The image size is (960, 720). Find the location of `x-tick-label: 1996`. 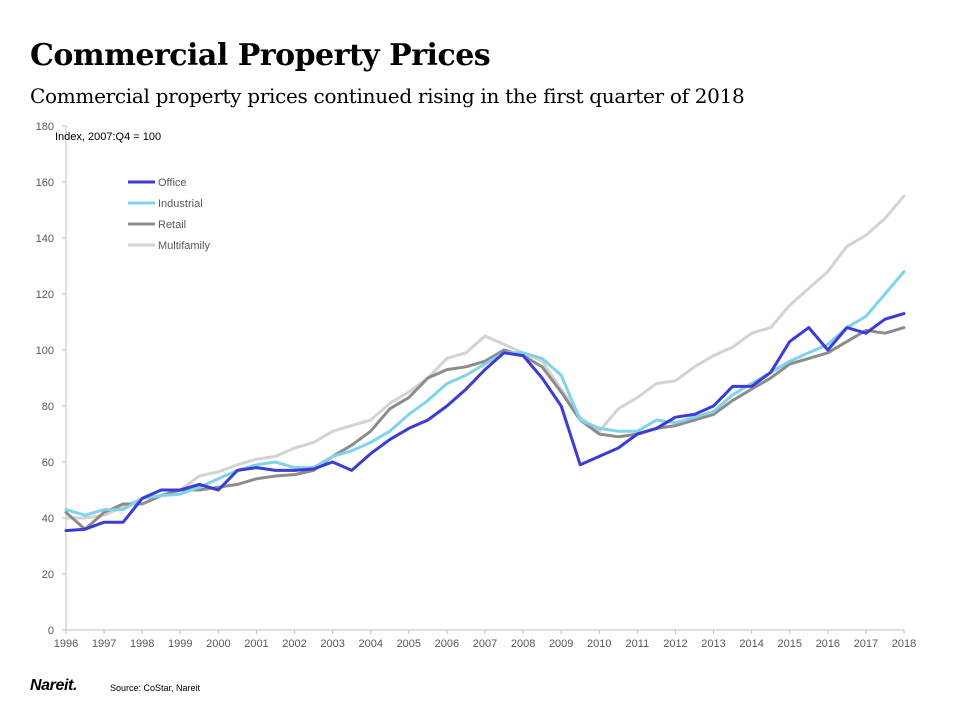

x-tick-label: 1996 is located at coordinates (66, 644).